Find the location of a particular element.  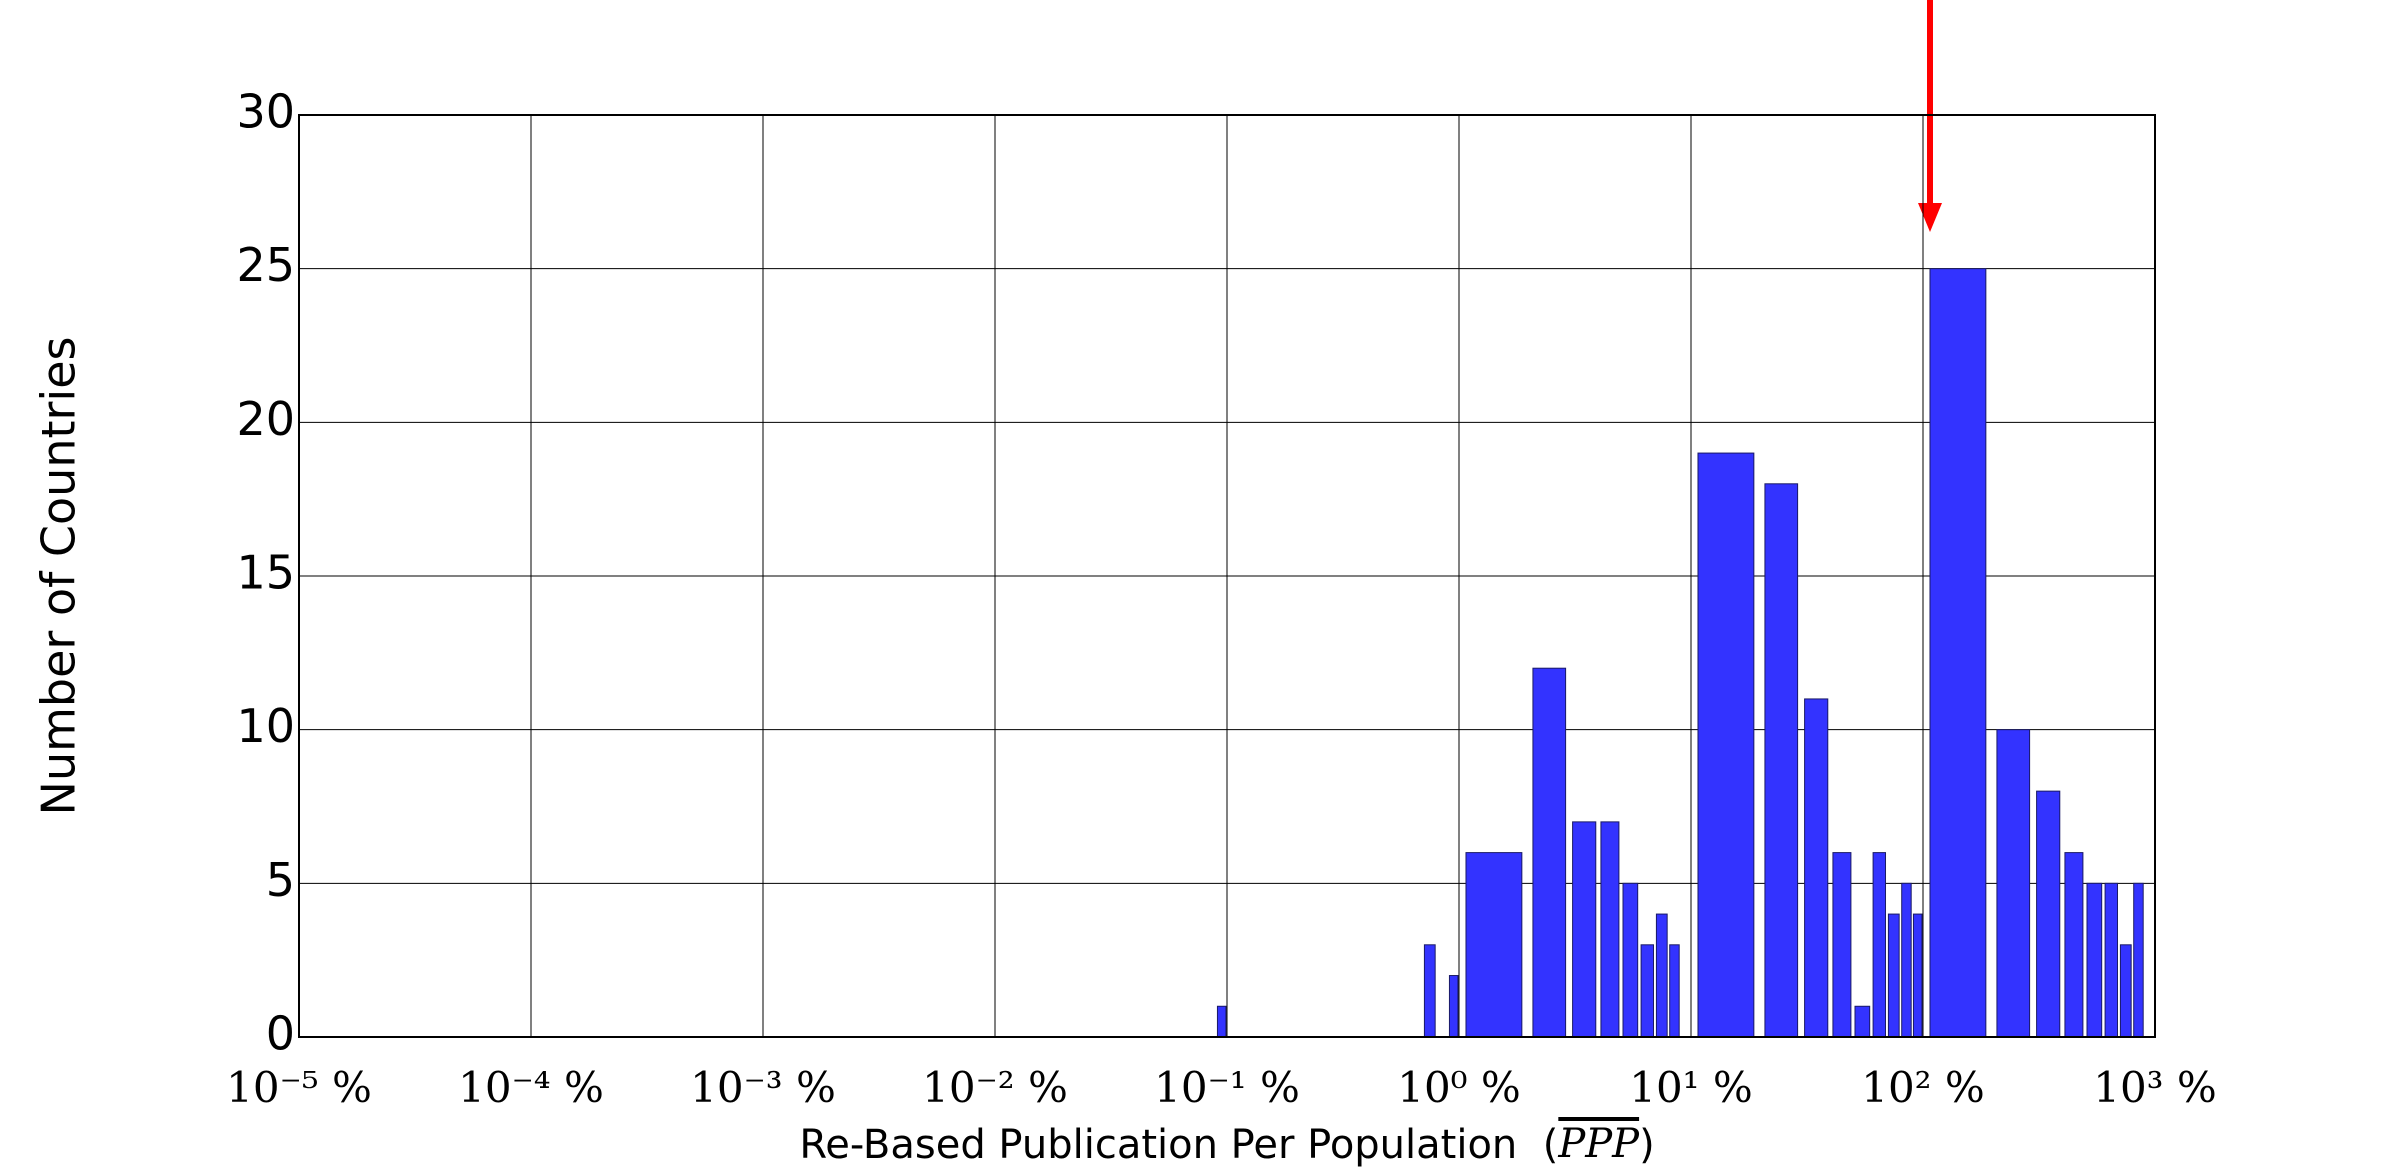

arrow-head is located at coordinates (1930, 217).